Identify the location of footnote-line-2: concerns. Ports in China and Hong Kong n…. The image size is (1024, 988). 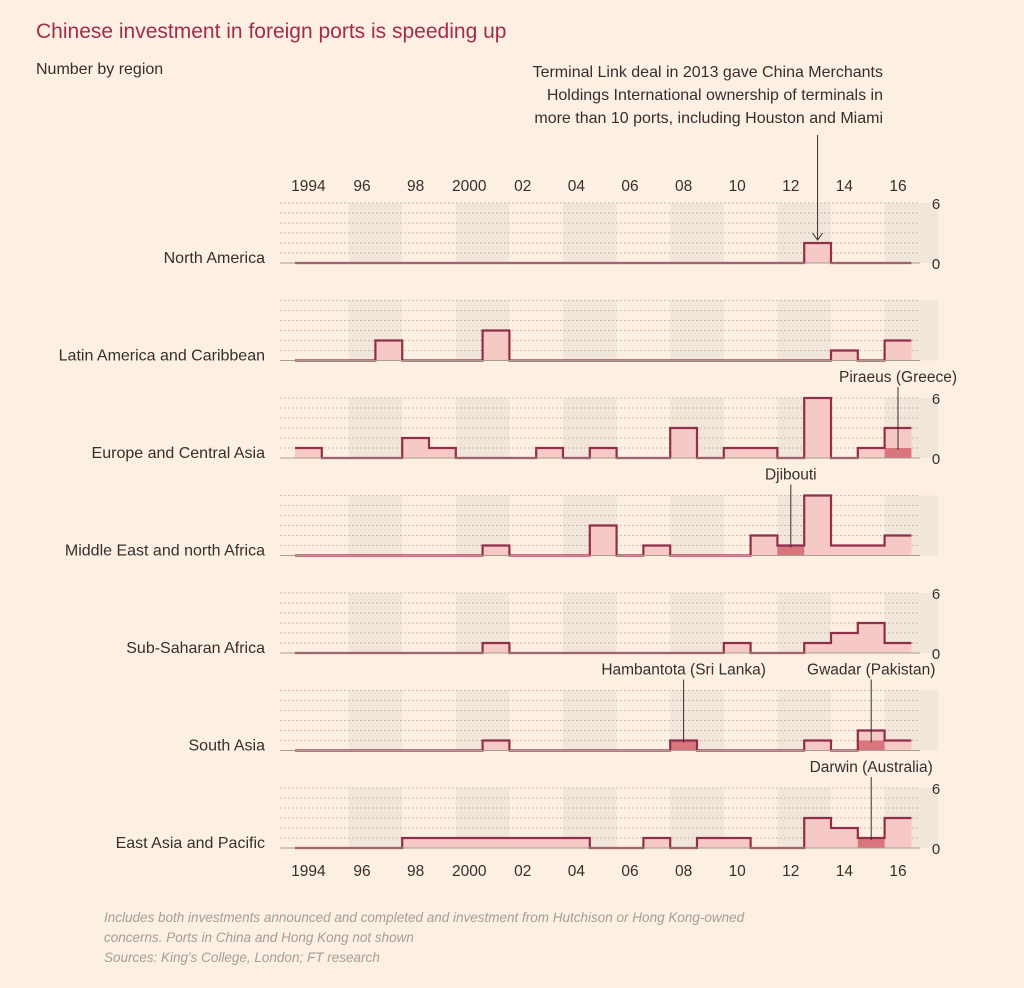
(259, 937).